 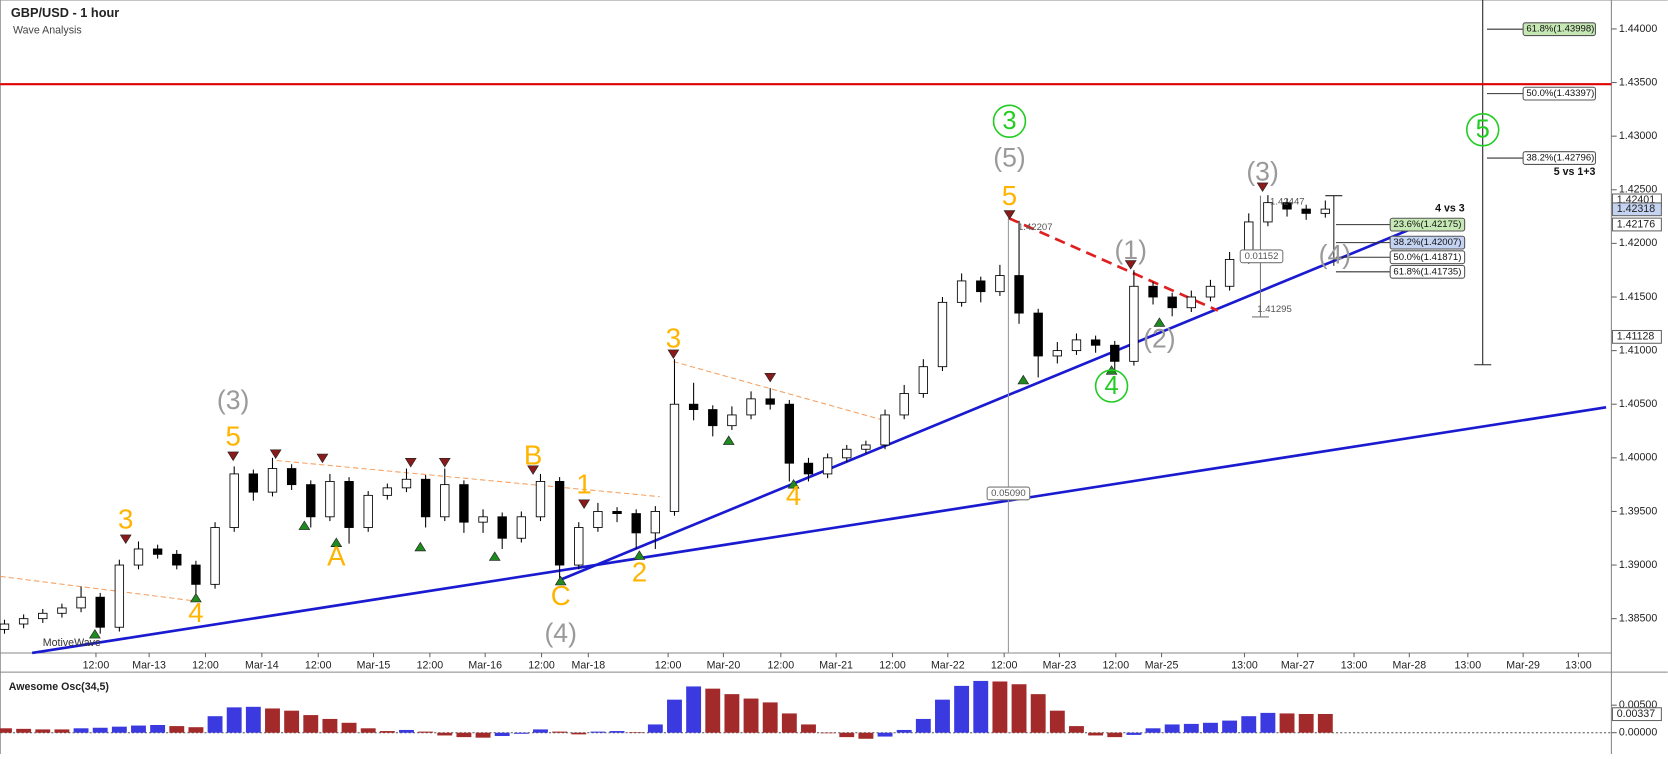 What do you see at coordinates (65, 12) in the screenshot?
I see `chart-title: GBP/USD - 1 hour` at bounding box center [65, 12].